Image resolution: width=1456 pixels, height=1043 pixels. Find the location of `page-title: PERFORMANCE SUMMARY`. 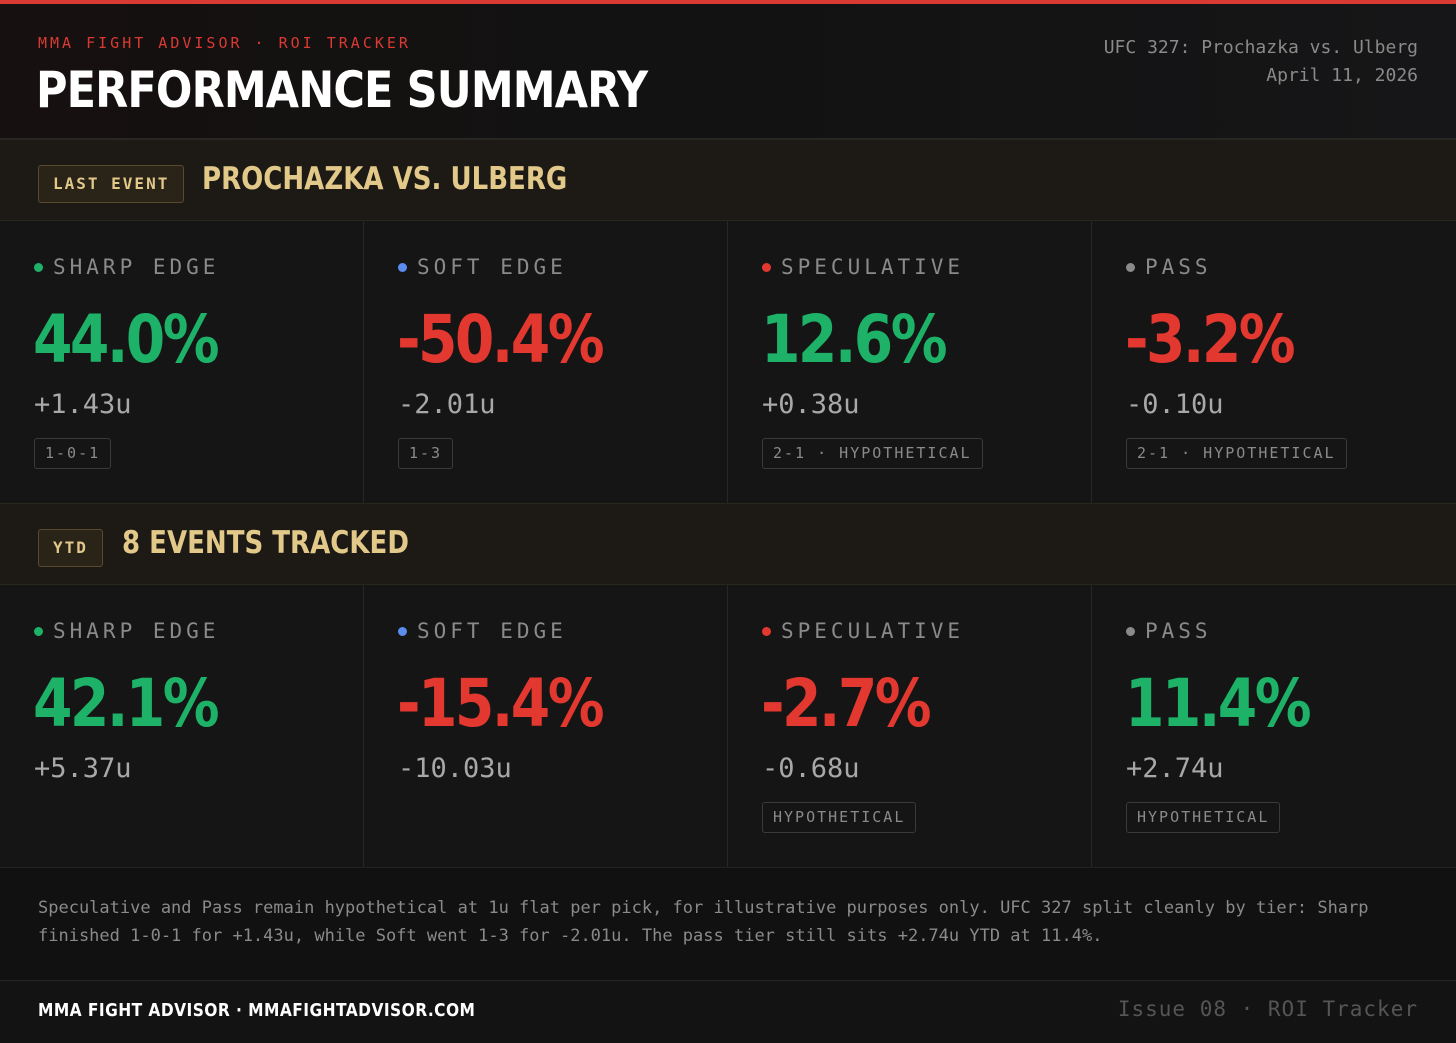

page-title: PERFORMANCE SUMMARY is located at coordinates (342, 90).